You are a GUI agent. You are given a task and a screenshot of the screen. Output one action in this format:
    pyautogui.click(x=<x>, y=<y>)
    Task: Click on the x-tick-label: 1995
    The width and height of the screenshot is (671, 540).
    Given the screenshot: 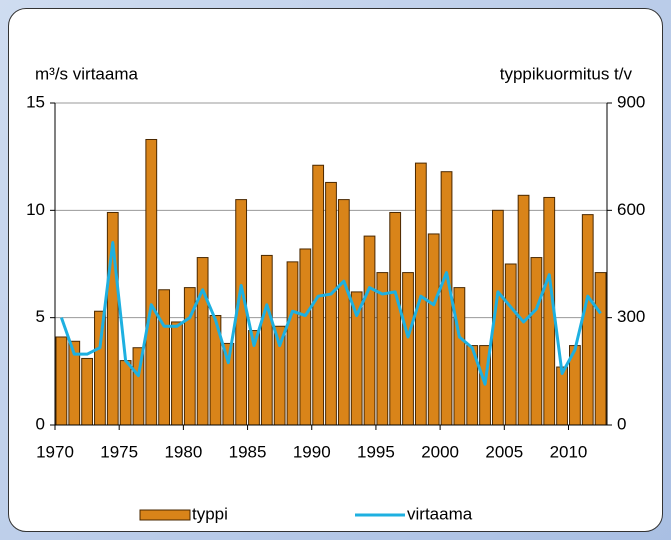 What is the action you would take?
    pyautogui.click(x=376, y=451)
    